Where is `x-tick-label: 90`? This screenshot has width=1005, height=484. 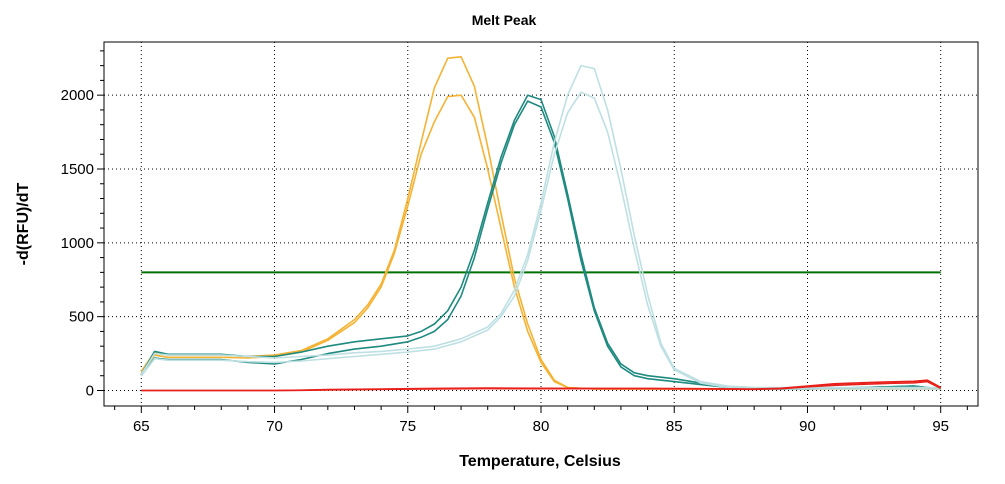 x-tick-label: 90 is located at coordinates (807, 426).